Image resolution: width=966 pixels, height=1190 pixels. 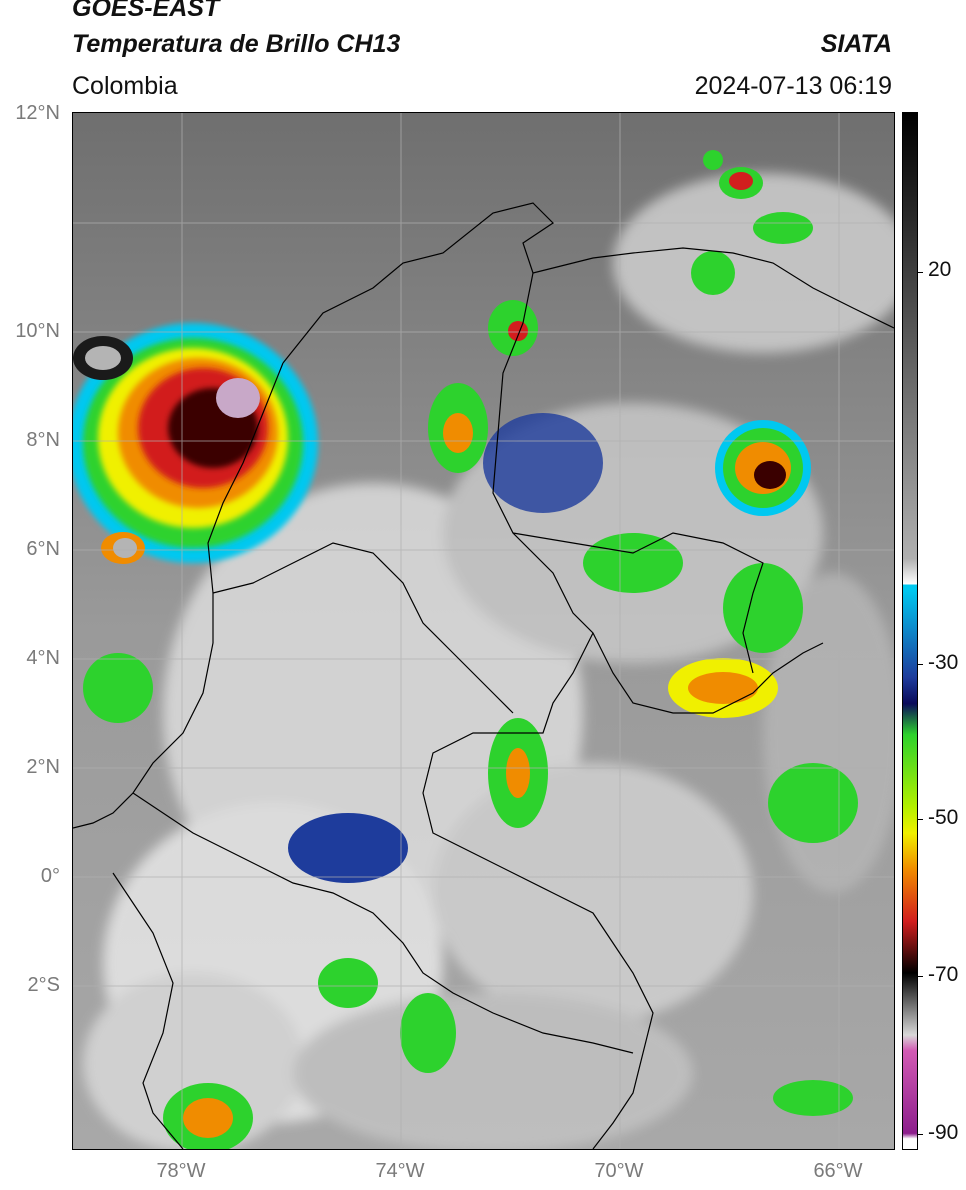 I want to click on lat-label-10n: 10°N, so click(x=37, y=331).